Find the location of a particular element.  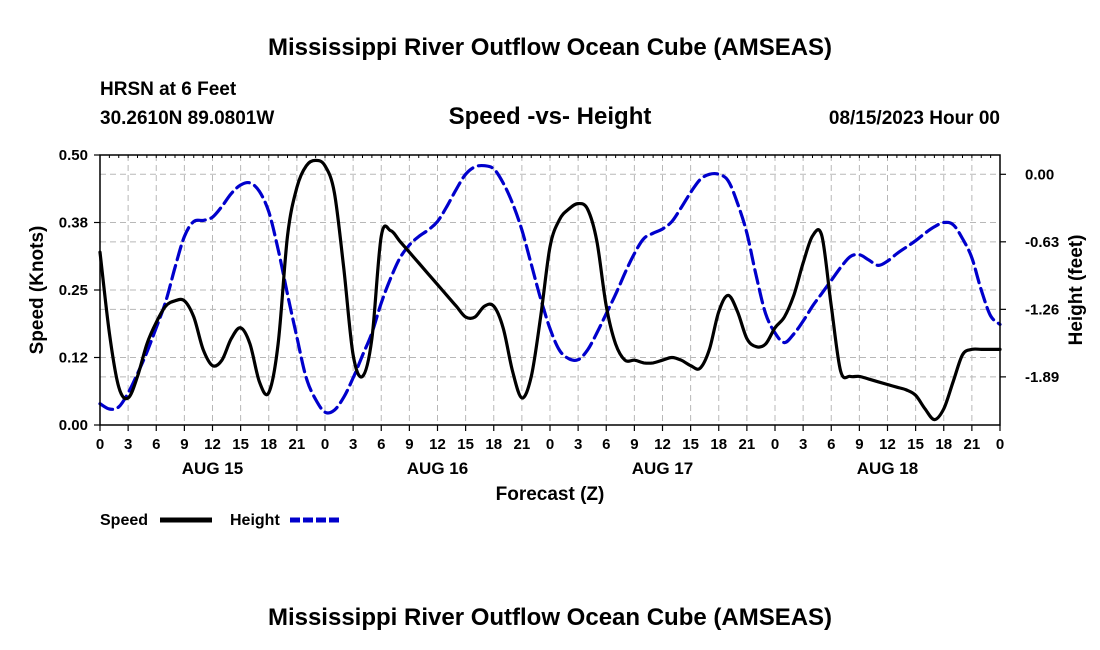

y-tick-label: 0.25 is located at coordinates (73, 290).